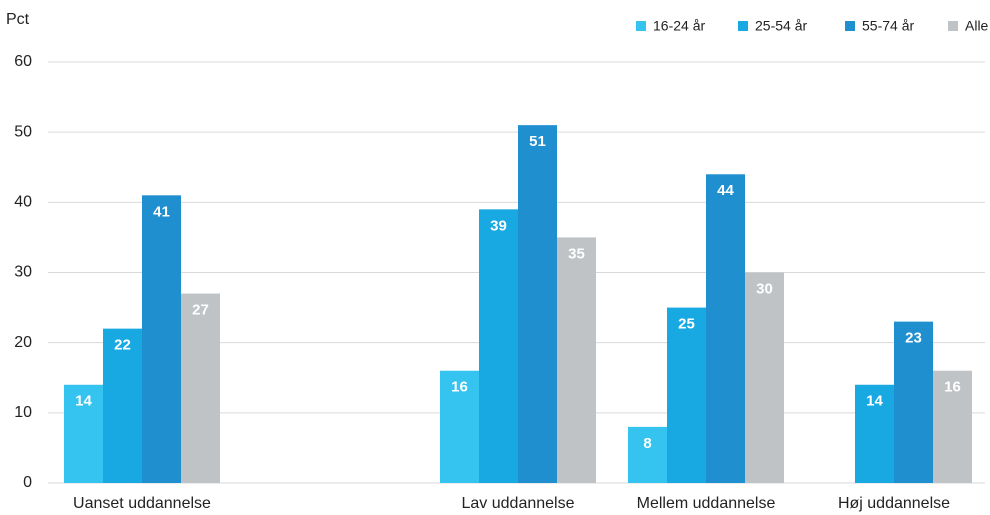 The width and height of the screenshot is (990, 515). I want to click on legend-label: 55-74 år, so click(888, 26).